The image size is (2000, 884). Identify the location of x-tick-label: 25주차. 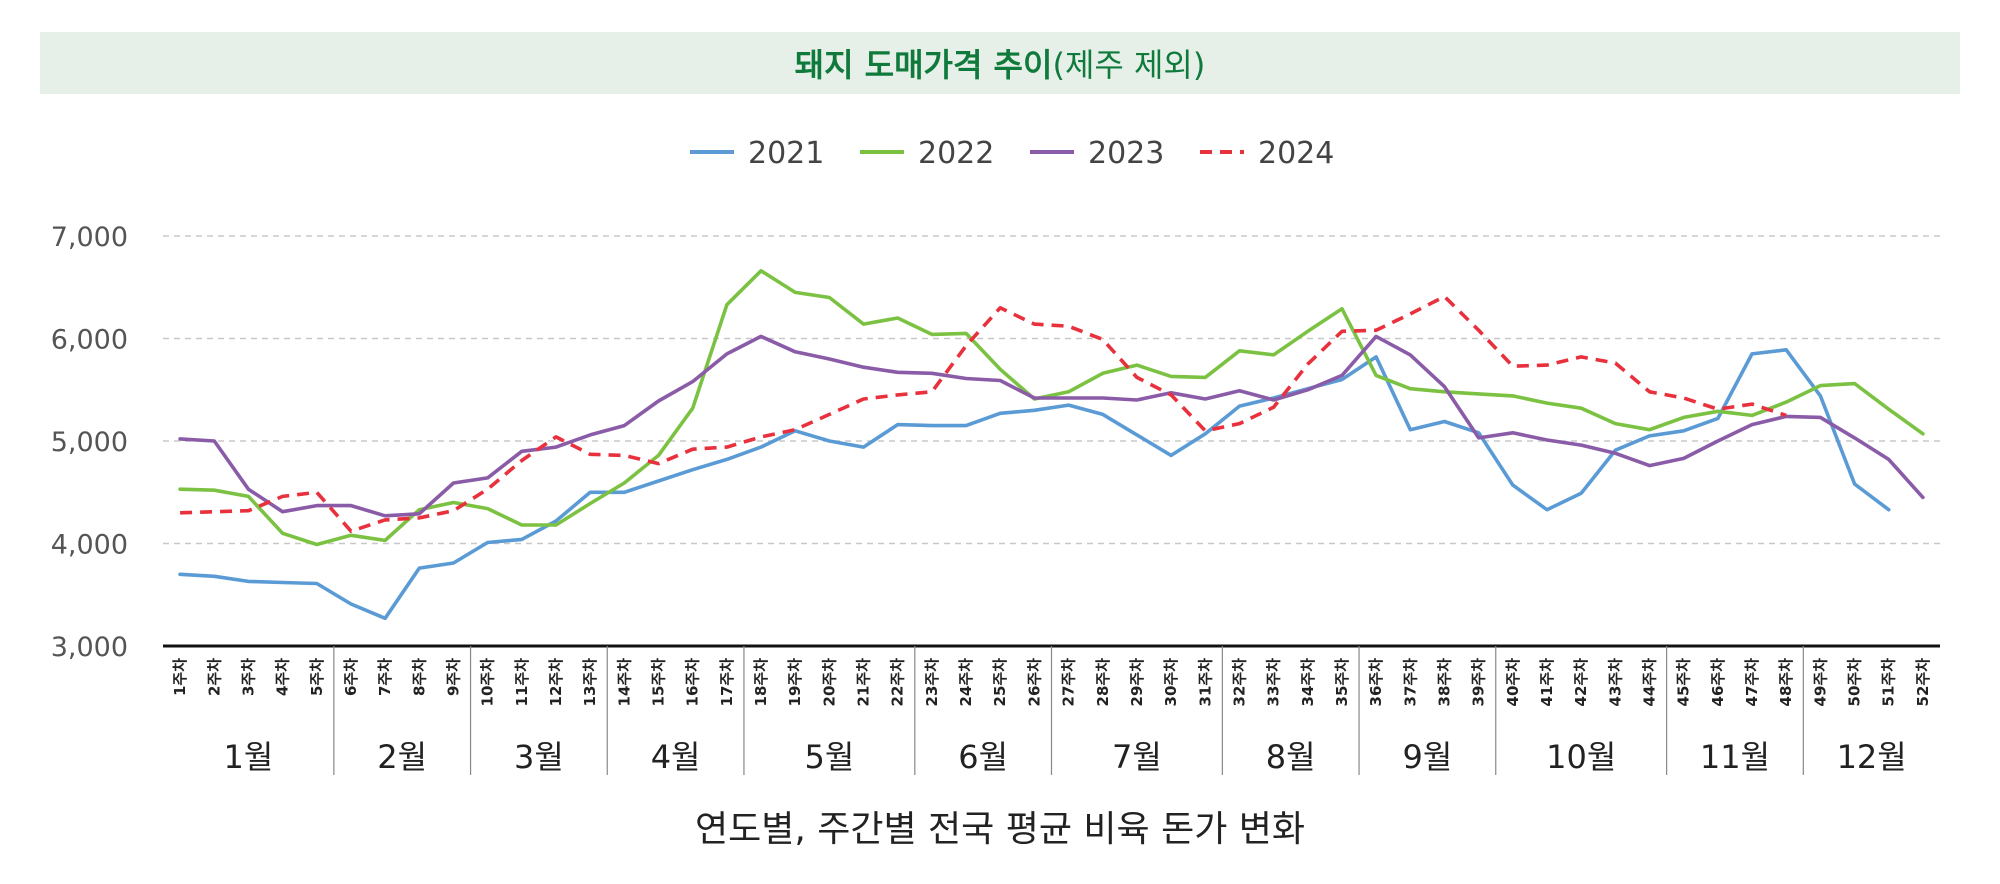
(1000, 682).